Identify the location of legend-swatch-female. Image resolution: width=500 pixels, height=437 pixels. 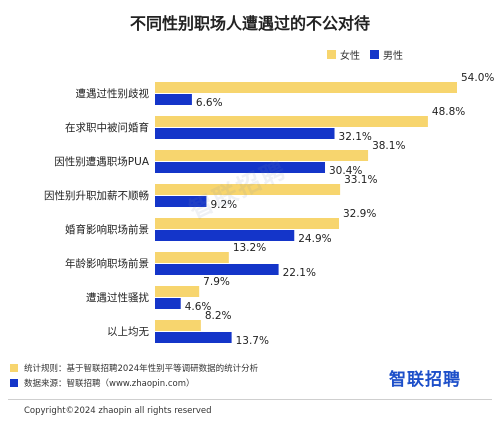
(331, 54).